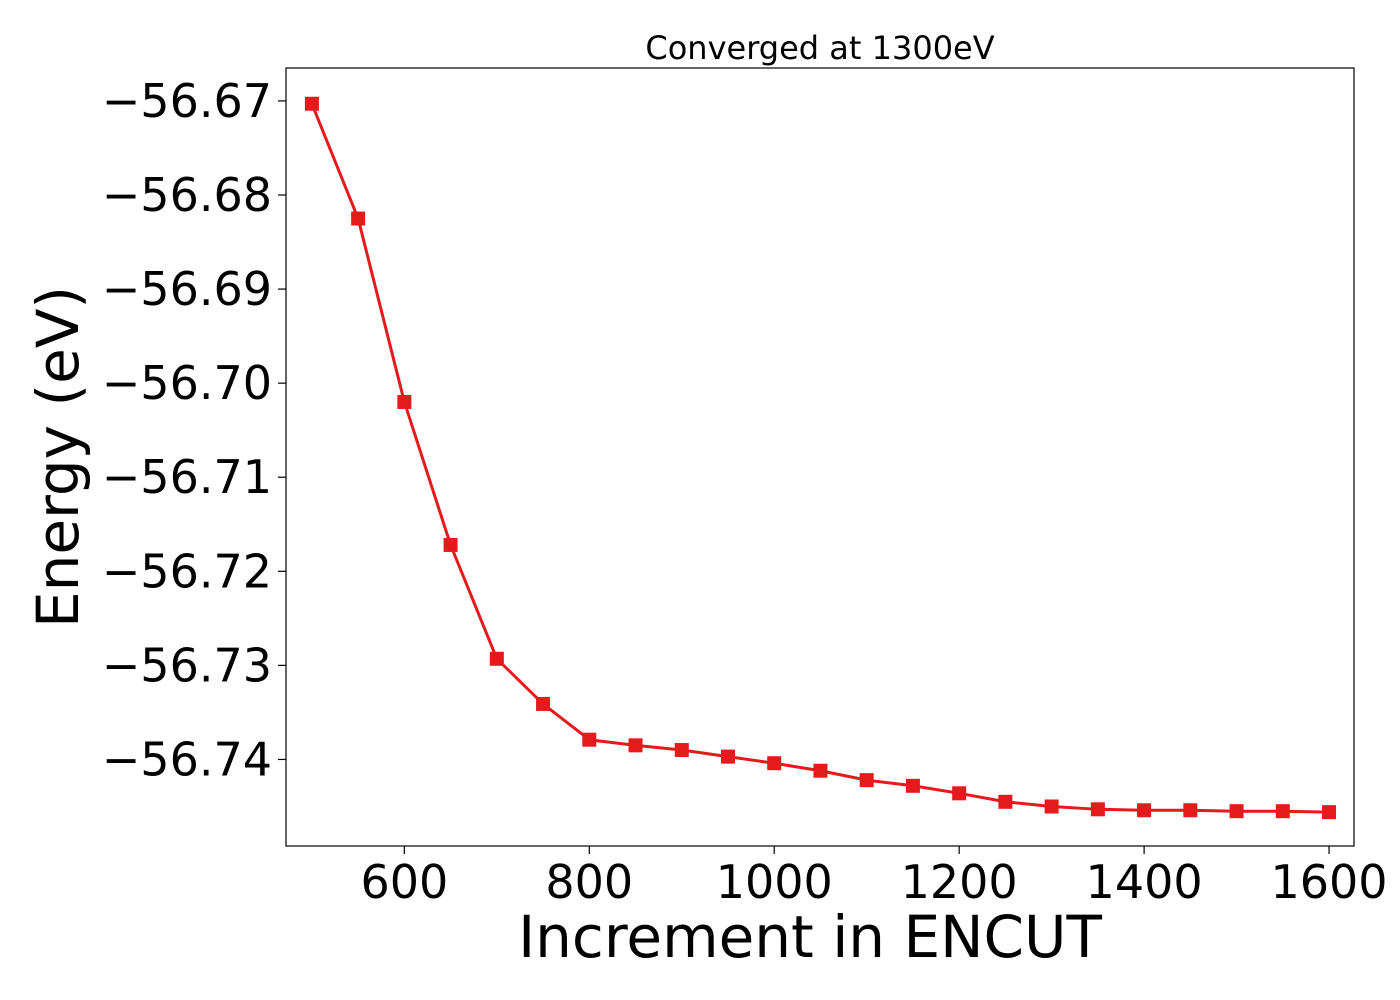 The image size is (1400, 1000). Describe the element at coordinates (187, 665) in the screenshot. I see `y-tick-label: −56.73` at that location.